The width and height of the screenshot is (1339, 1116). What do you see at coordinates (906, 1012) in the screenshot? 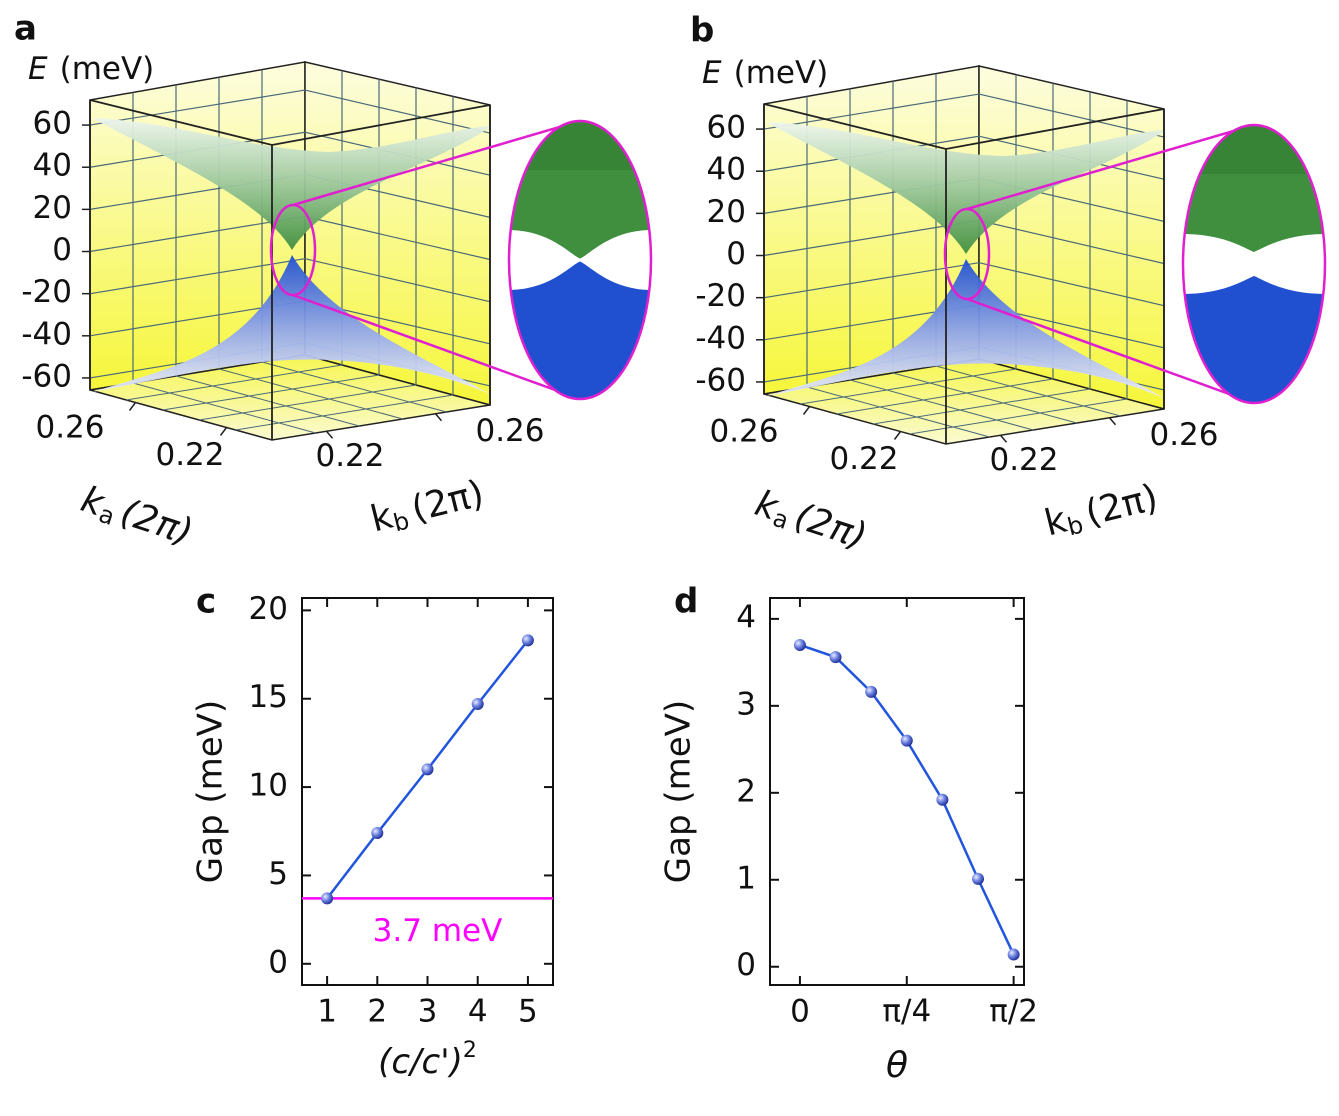
I see `x-tick-label: π/4` at bounding box center [906, 1012].